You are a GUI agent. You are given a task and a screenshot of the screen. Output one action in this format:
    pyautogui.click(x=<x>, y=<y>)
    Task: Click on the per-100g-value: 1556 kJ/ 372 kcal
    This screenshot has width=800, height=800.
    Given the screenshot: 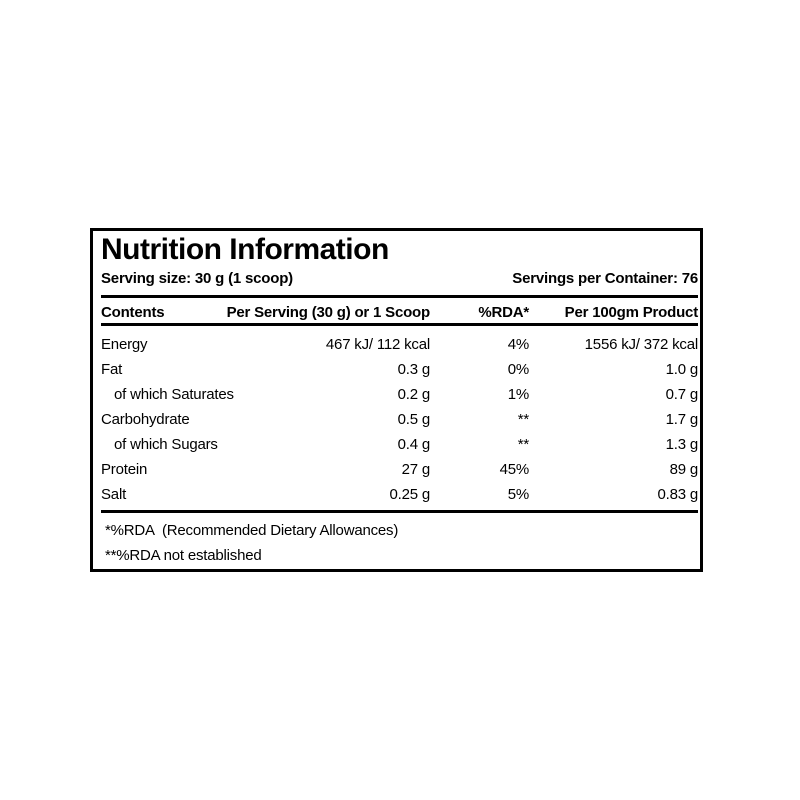 What is the action you would take?
    pyautogui.click(x=641, y=344)
    